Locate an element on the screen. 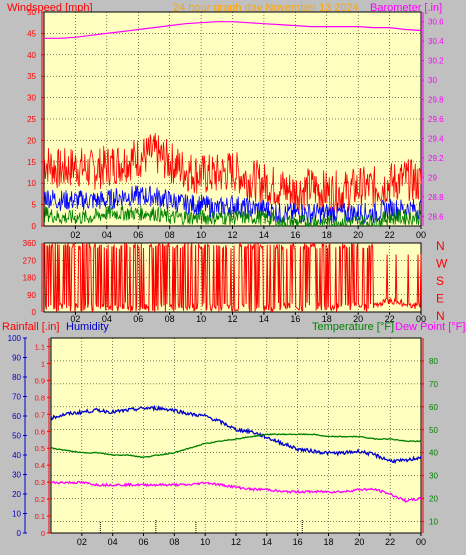 The height and width of the screenshot is (555, 466). y2-tick-label: 29.6 is located at coordinates (436, 119).